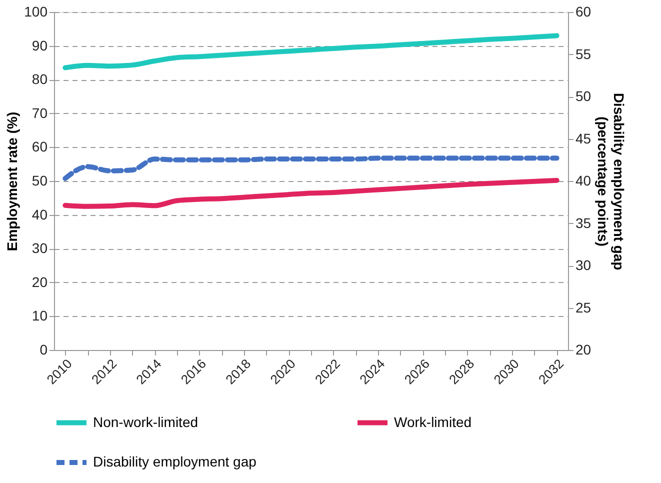  Describe the element at coordinates (584, 96) in the screenshot. I see `y2-tick-label: 50` at that location.